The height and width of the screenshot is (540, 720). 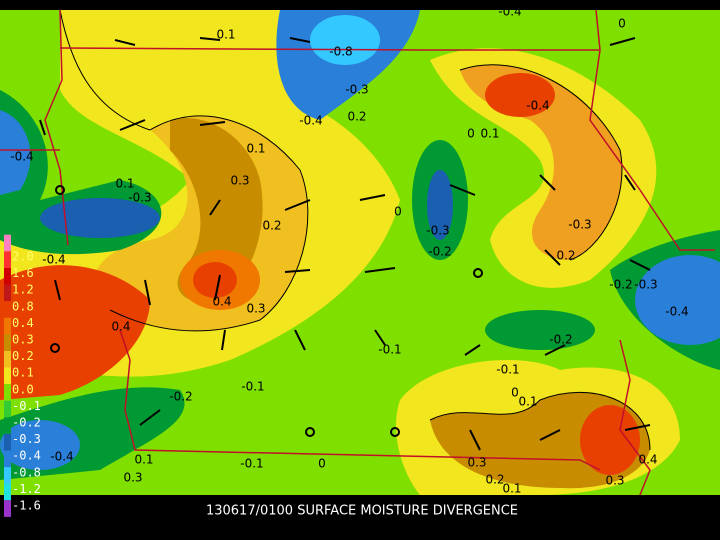 I want to click on legend-label: 0.8, so click(x=23, y=306).